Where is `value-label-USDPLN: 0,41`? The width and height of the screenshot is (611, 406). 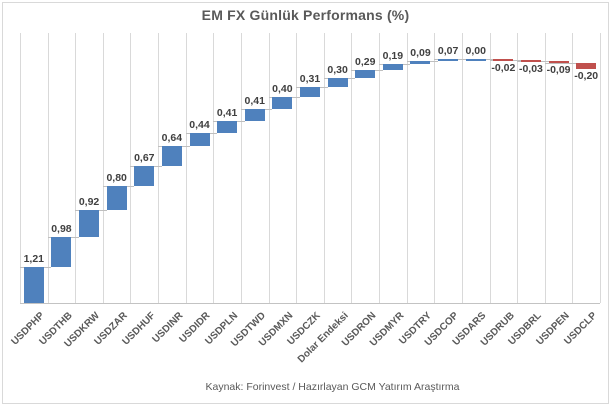
value-label-USDPLN: 0,41 is located at coordinates (227, 112).